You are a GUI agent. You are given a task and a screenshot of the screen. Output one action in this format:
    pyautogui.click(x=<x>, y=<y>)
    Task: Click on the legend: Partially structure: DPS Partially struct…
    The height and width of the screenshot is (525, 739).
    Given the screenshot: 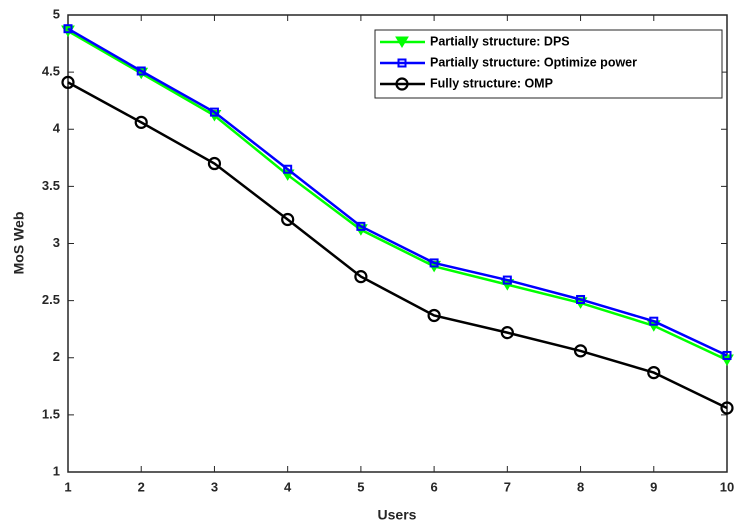 What is the action you would take?
    pyautogui.click(x=548, y=64)
    